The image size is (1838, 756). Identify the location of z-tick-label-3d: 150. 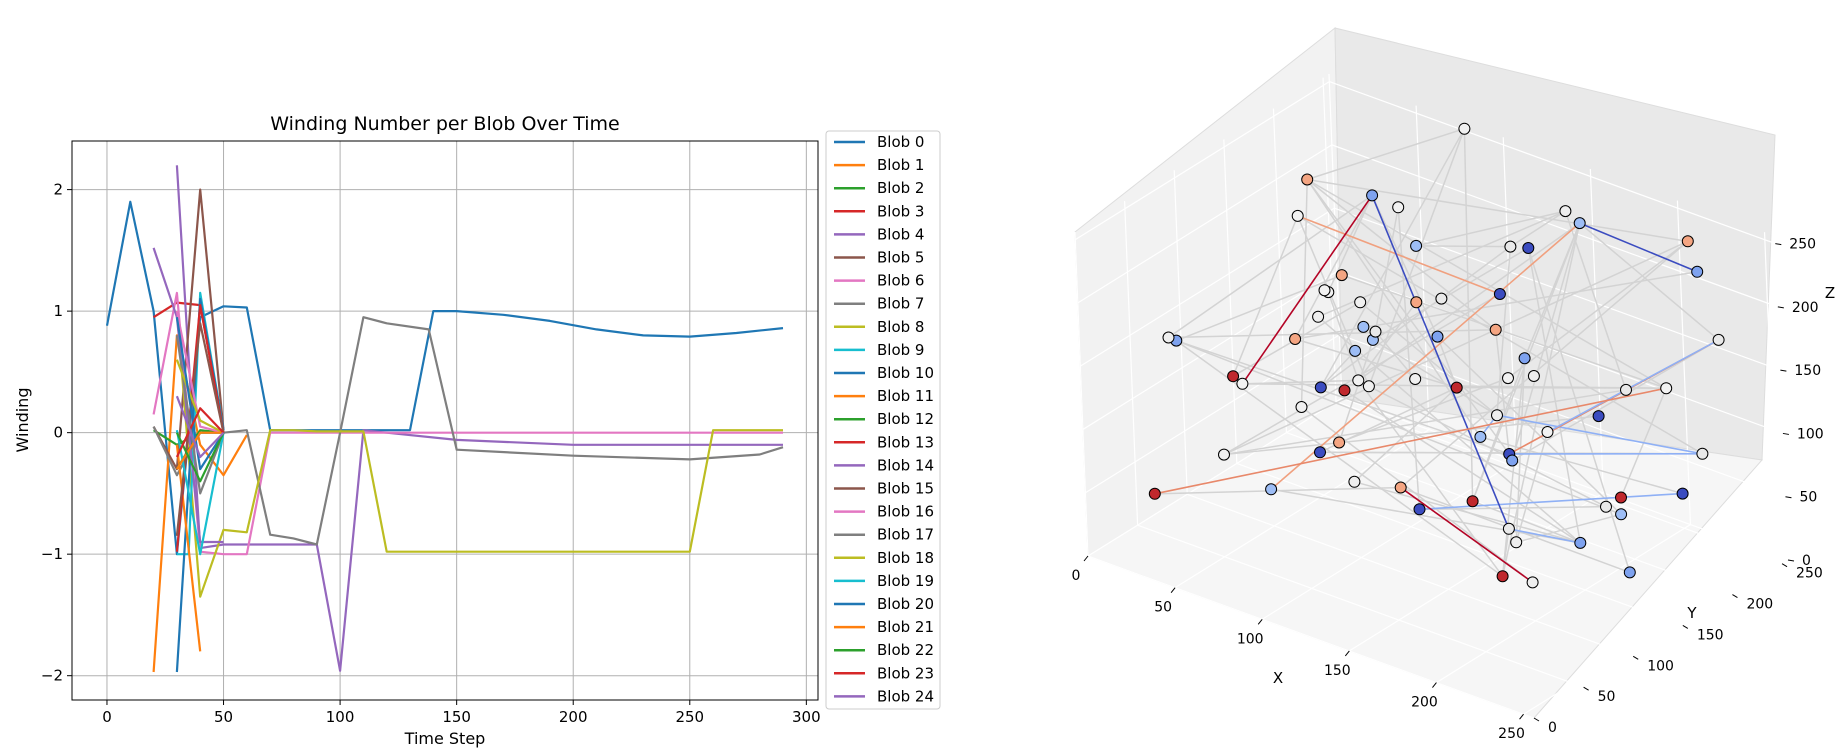
(1807, 371).